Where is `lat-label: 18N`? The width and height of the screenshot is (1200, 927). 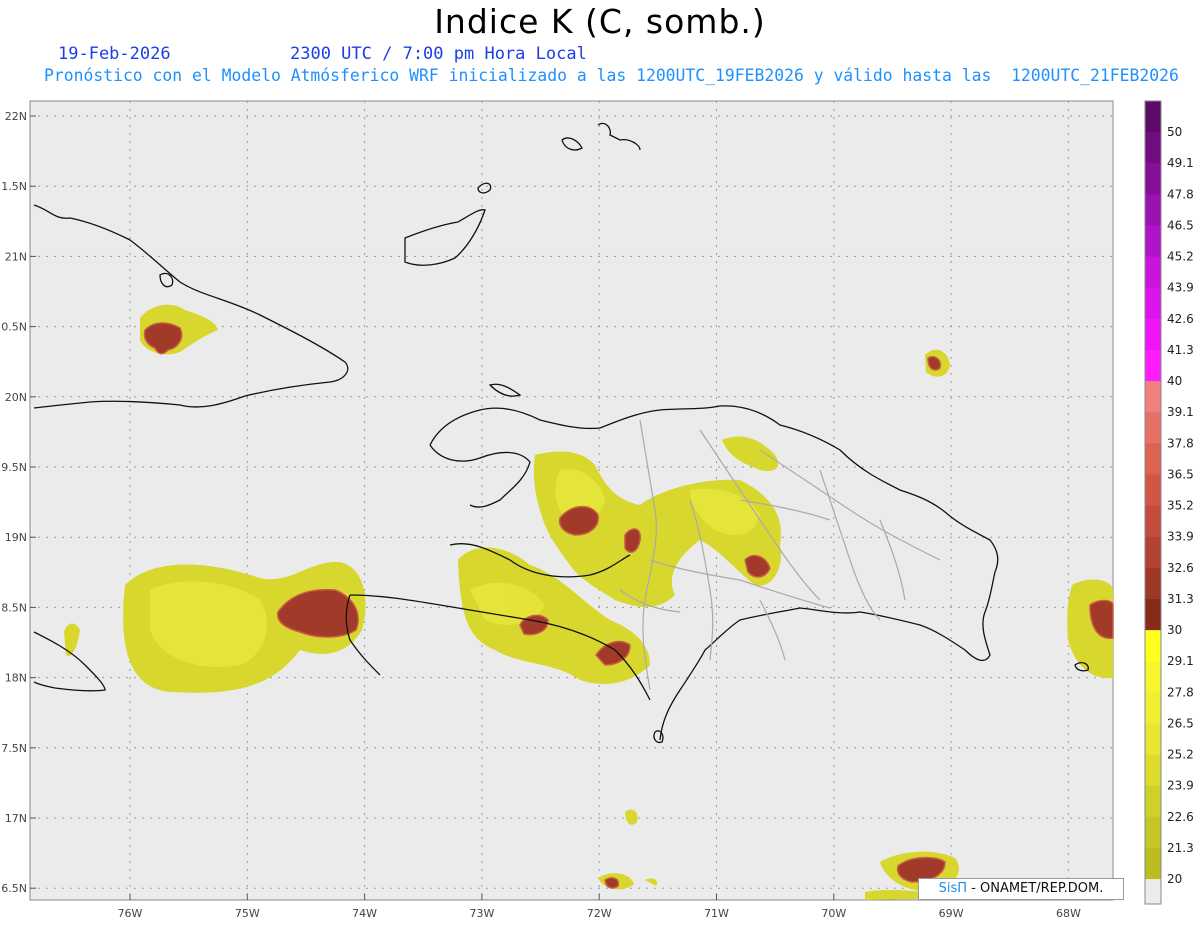 lat-label: 18N is located at coordinates (16, 678).